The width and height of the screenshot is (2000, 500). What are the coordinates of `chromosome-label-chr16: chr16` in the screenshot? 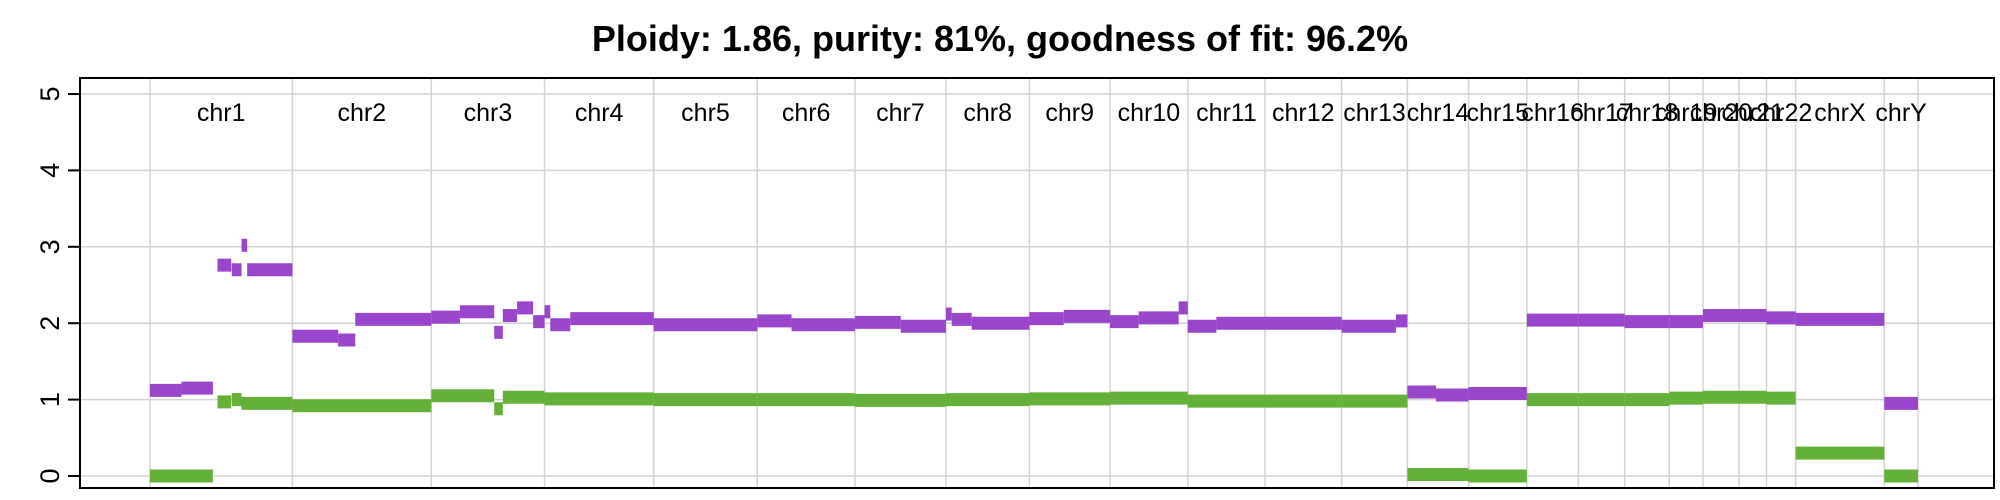 It's located at (1552, 113).